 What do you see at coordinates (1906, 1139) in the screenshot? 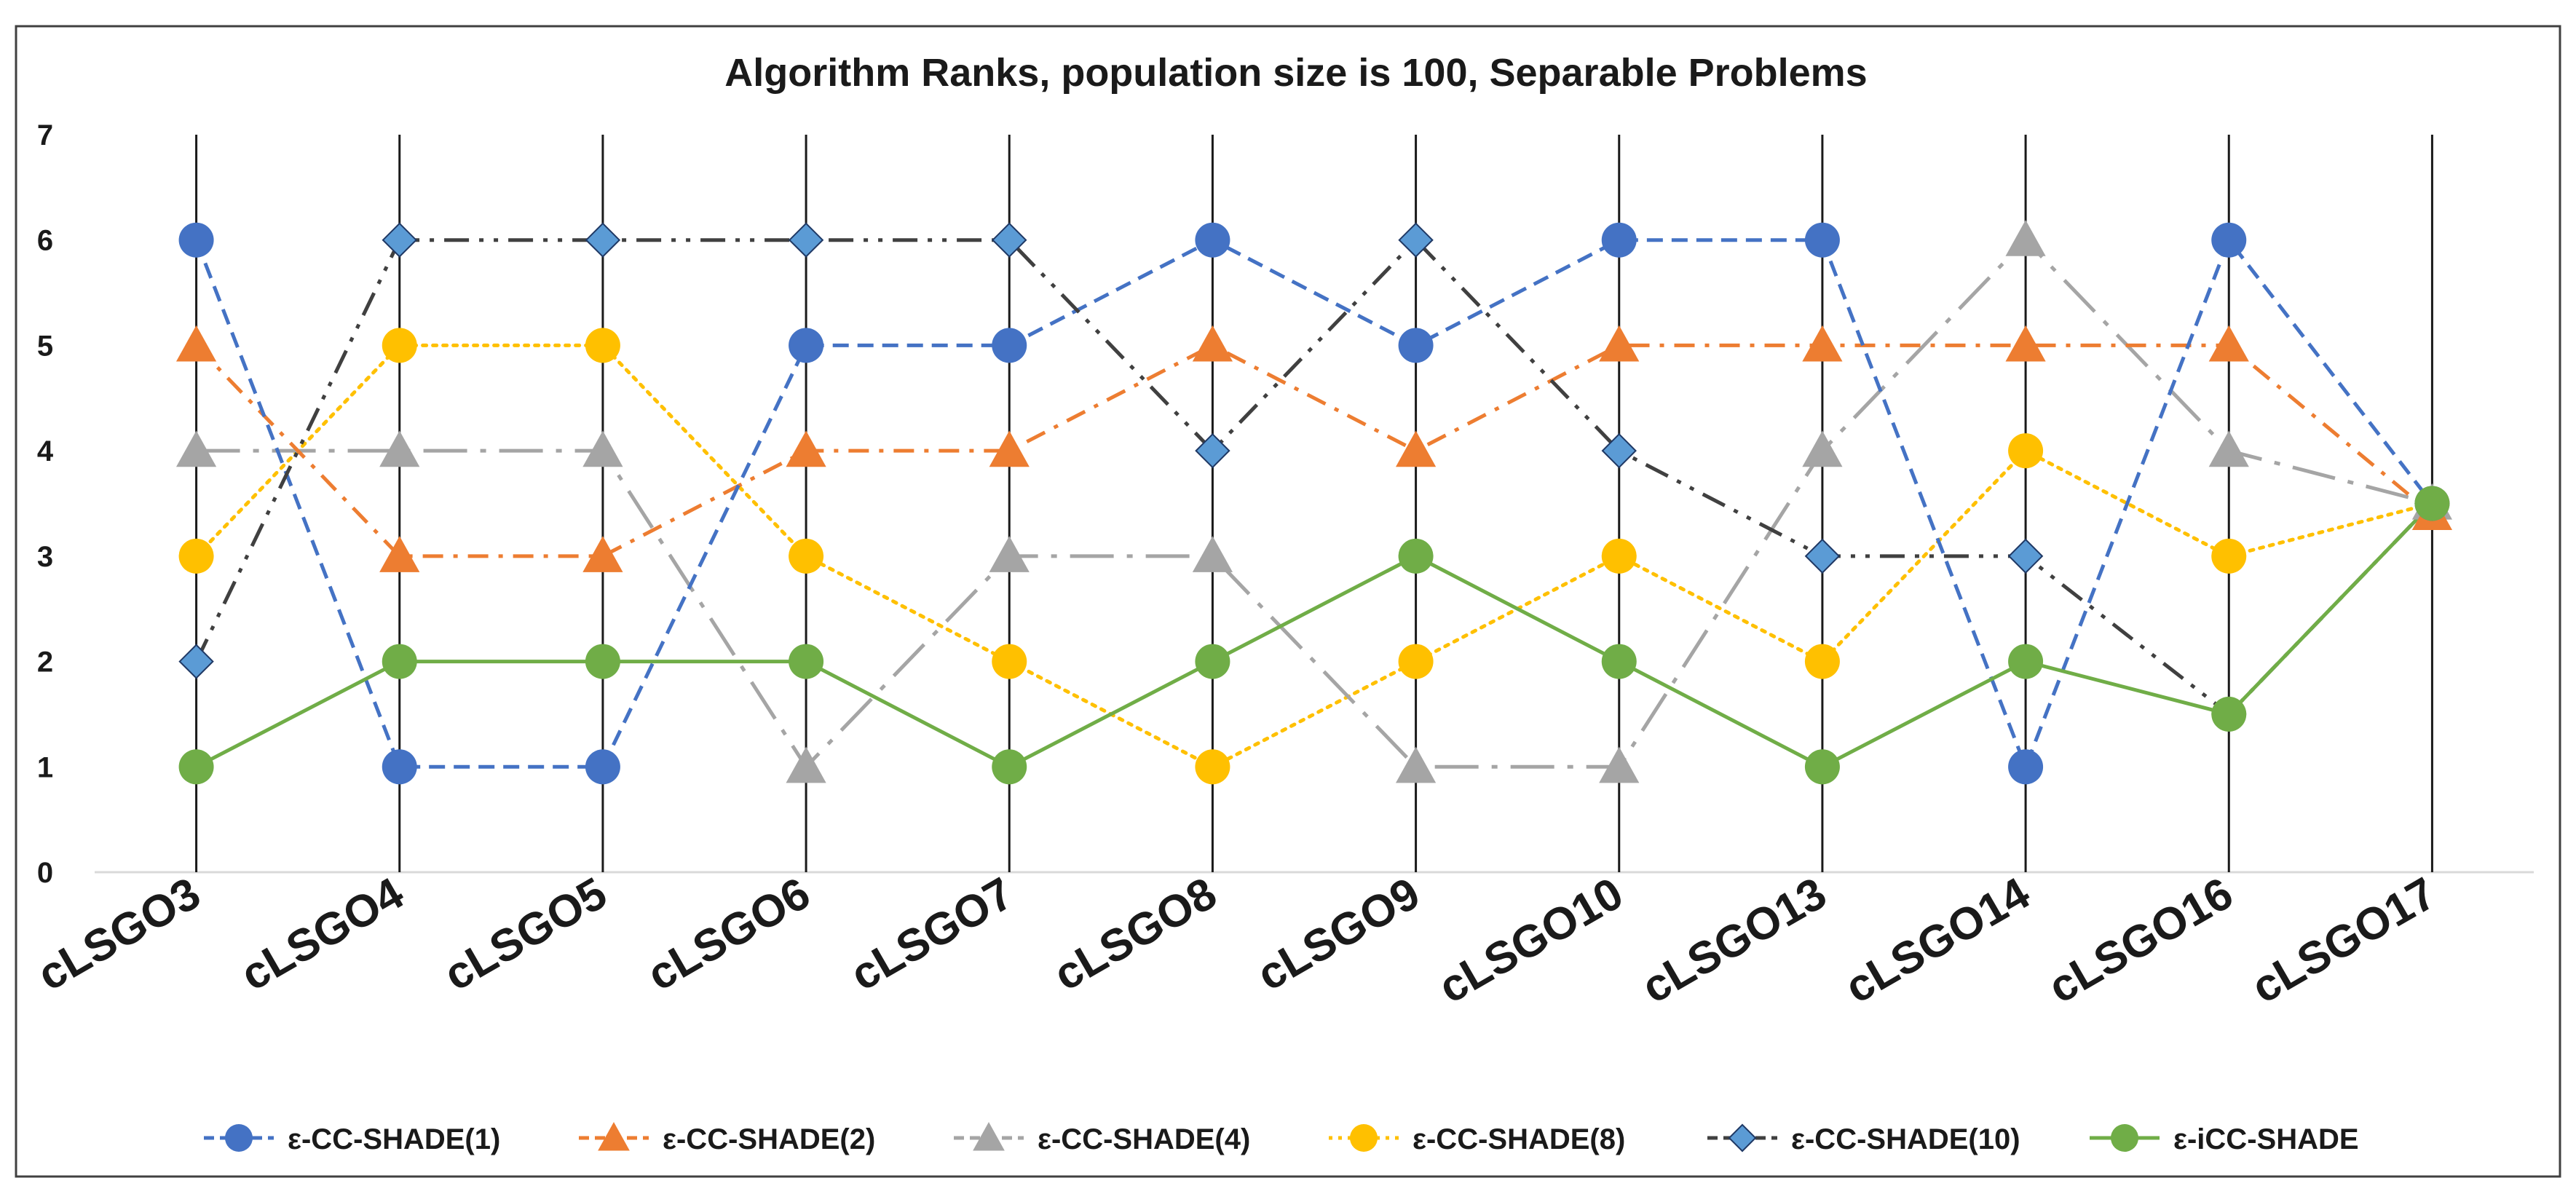
I see `legend-label: ε-CC-SHADE(10)` at bounding box center [1906, 1139].